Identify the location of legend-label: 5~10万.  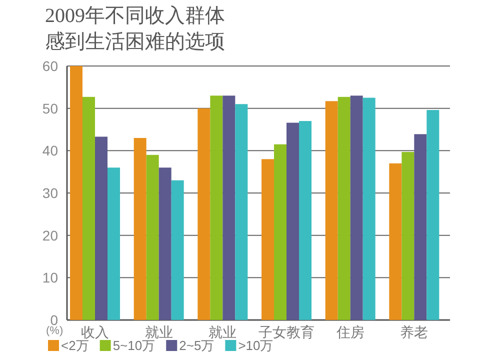
(134, 345).